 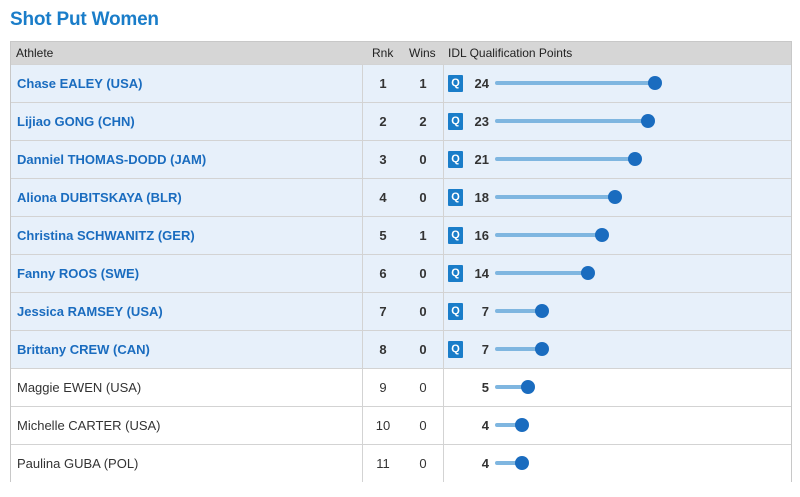 I want to click on page-title: Shot Put Women, so click(x=84, y=19).